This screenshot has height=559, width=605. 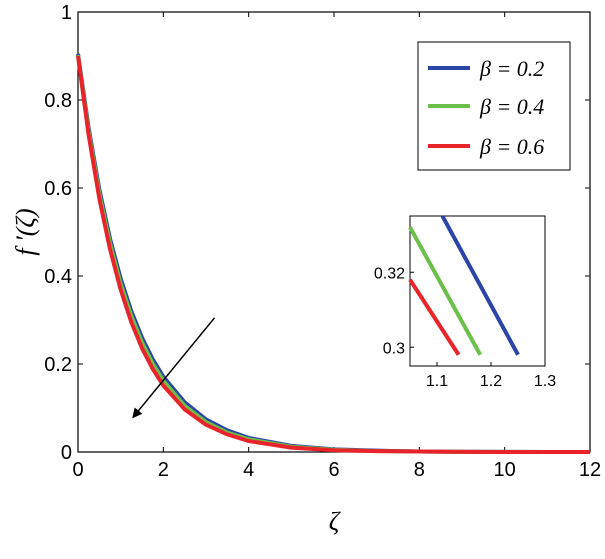 I want to click on inset-plot-frame, so click(x=477, y=291).